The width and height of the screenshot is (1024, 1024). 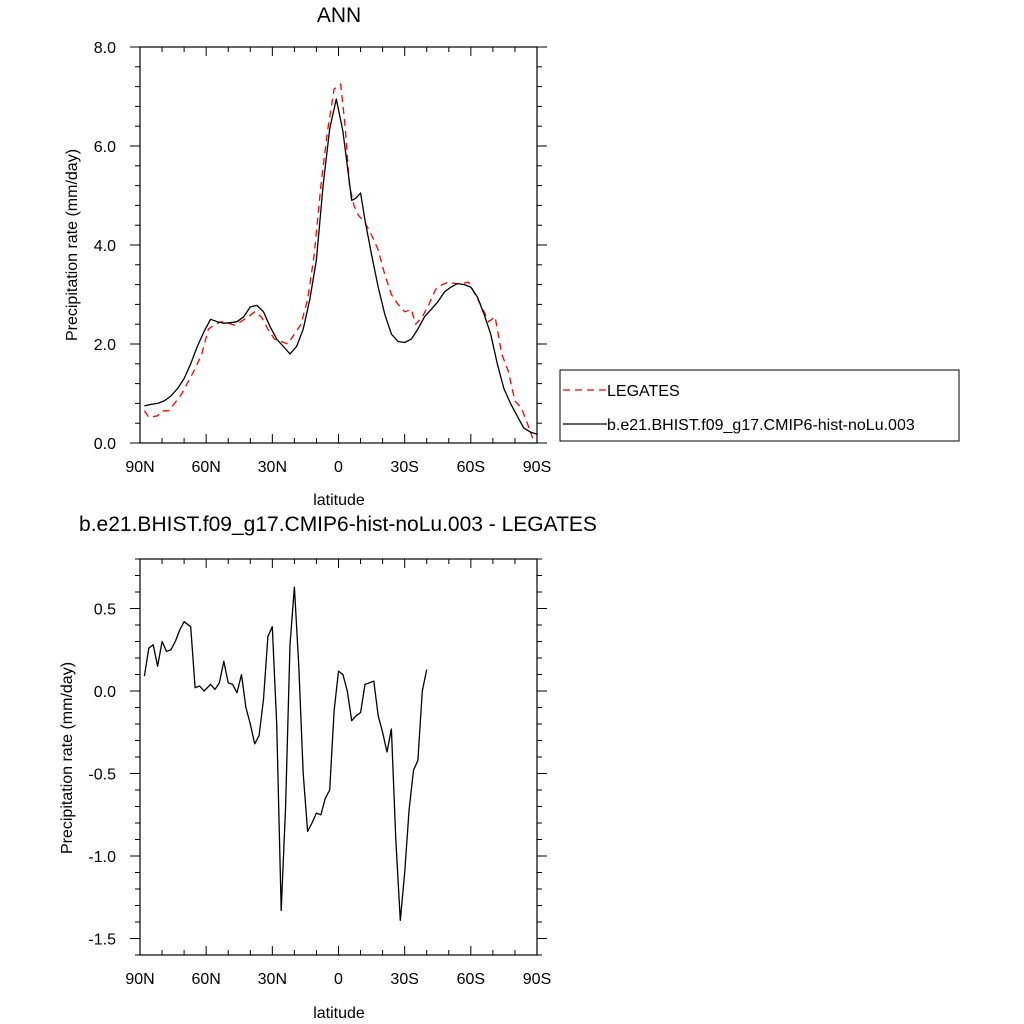 I want to click on y-tick-label: 2.0, so click(x=105, y=345).